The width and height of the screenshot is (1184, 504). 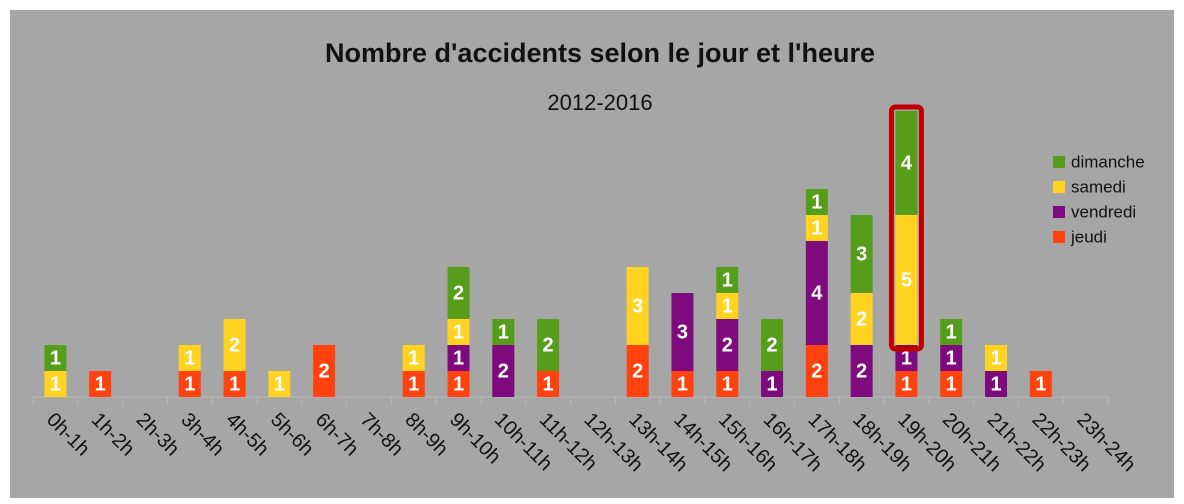 I want to click on legend-label: vendredi, so click(x=1103, y=211).